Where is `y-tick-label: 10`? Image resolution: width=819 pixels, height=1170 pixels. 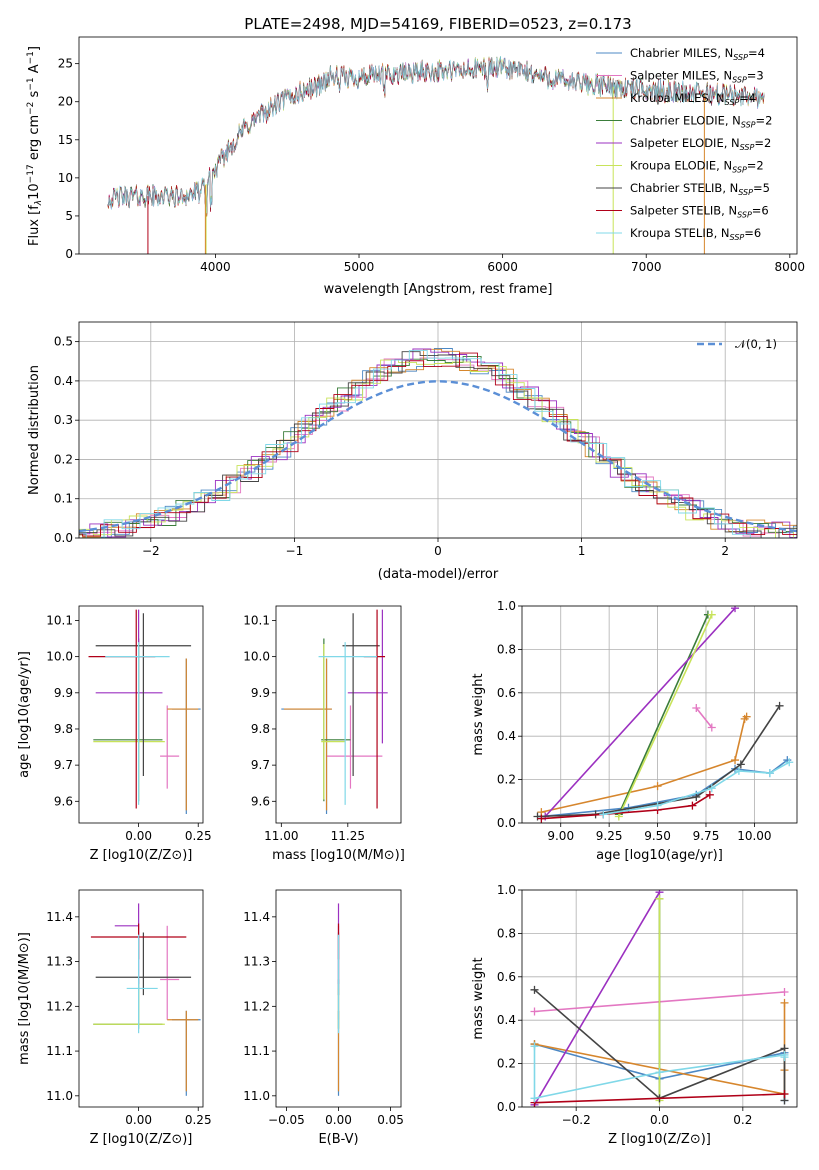 y-tick-label: 10 is located at coordinates (65, 178).